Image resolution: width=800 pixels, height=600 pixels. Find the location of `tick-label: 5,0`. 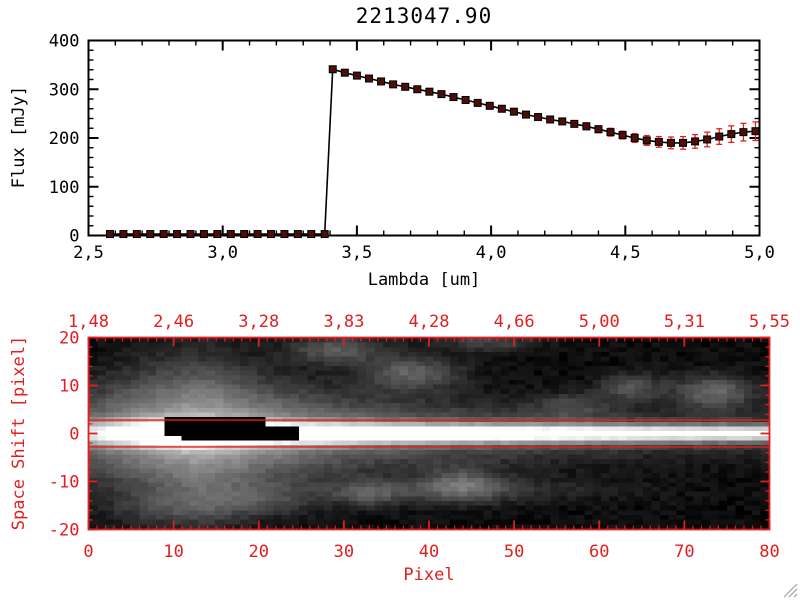

tick-label: 5,0 is located at coordinates (759, 253).